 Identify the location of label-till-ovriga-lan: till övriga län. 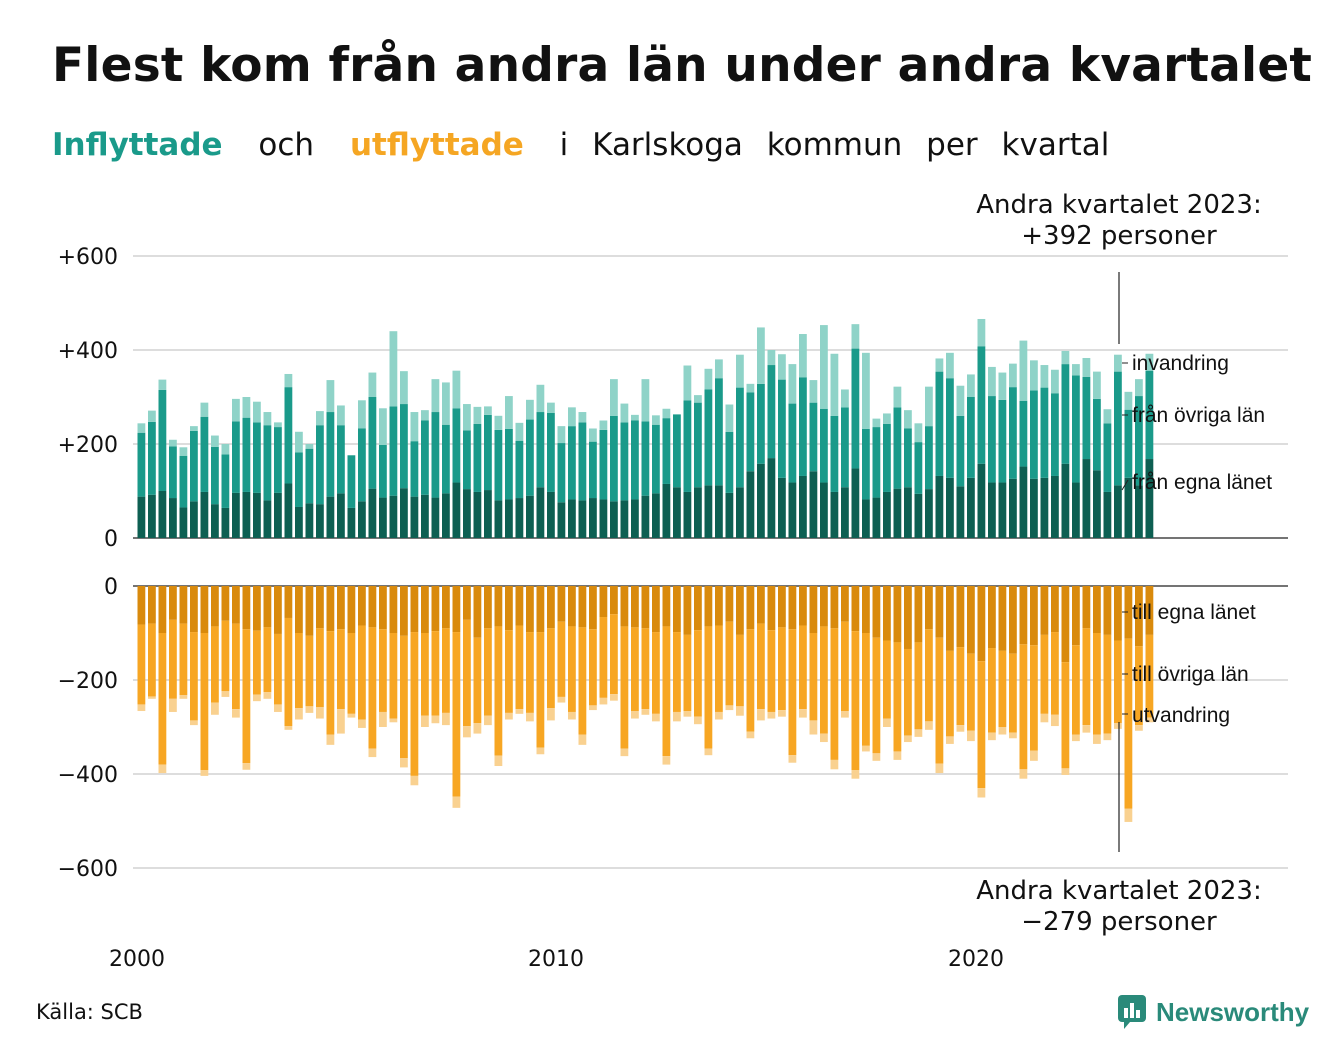
(1190, 674).